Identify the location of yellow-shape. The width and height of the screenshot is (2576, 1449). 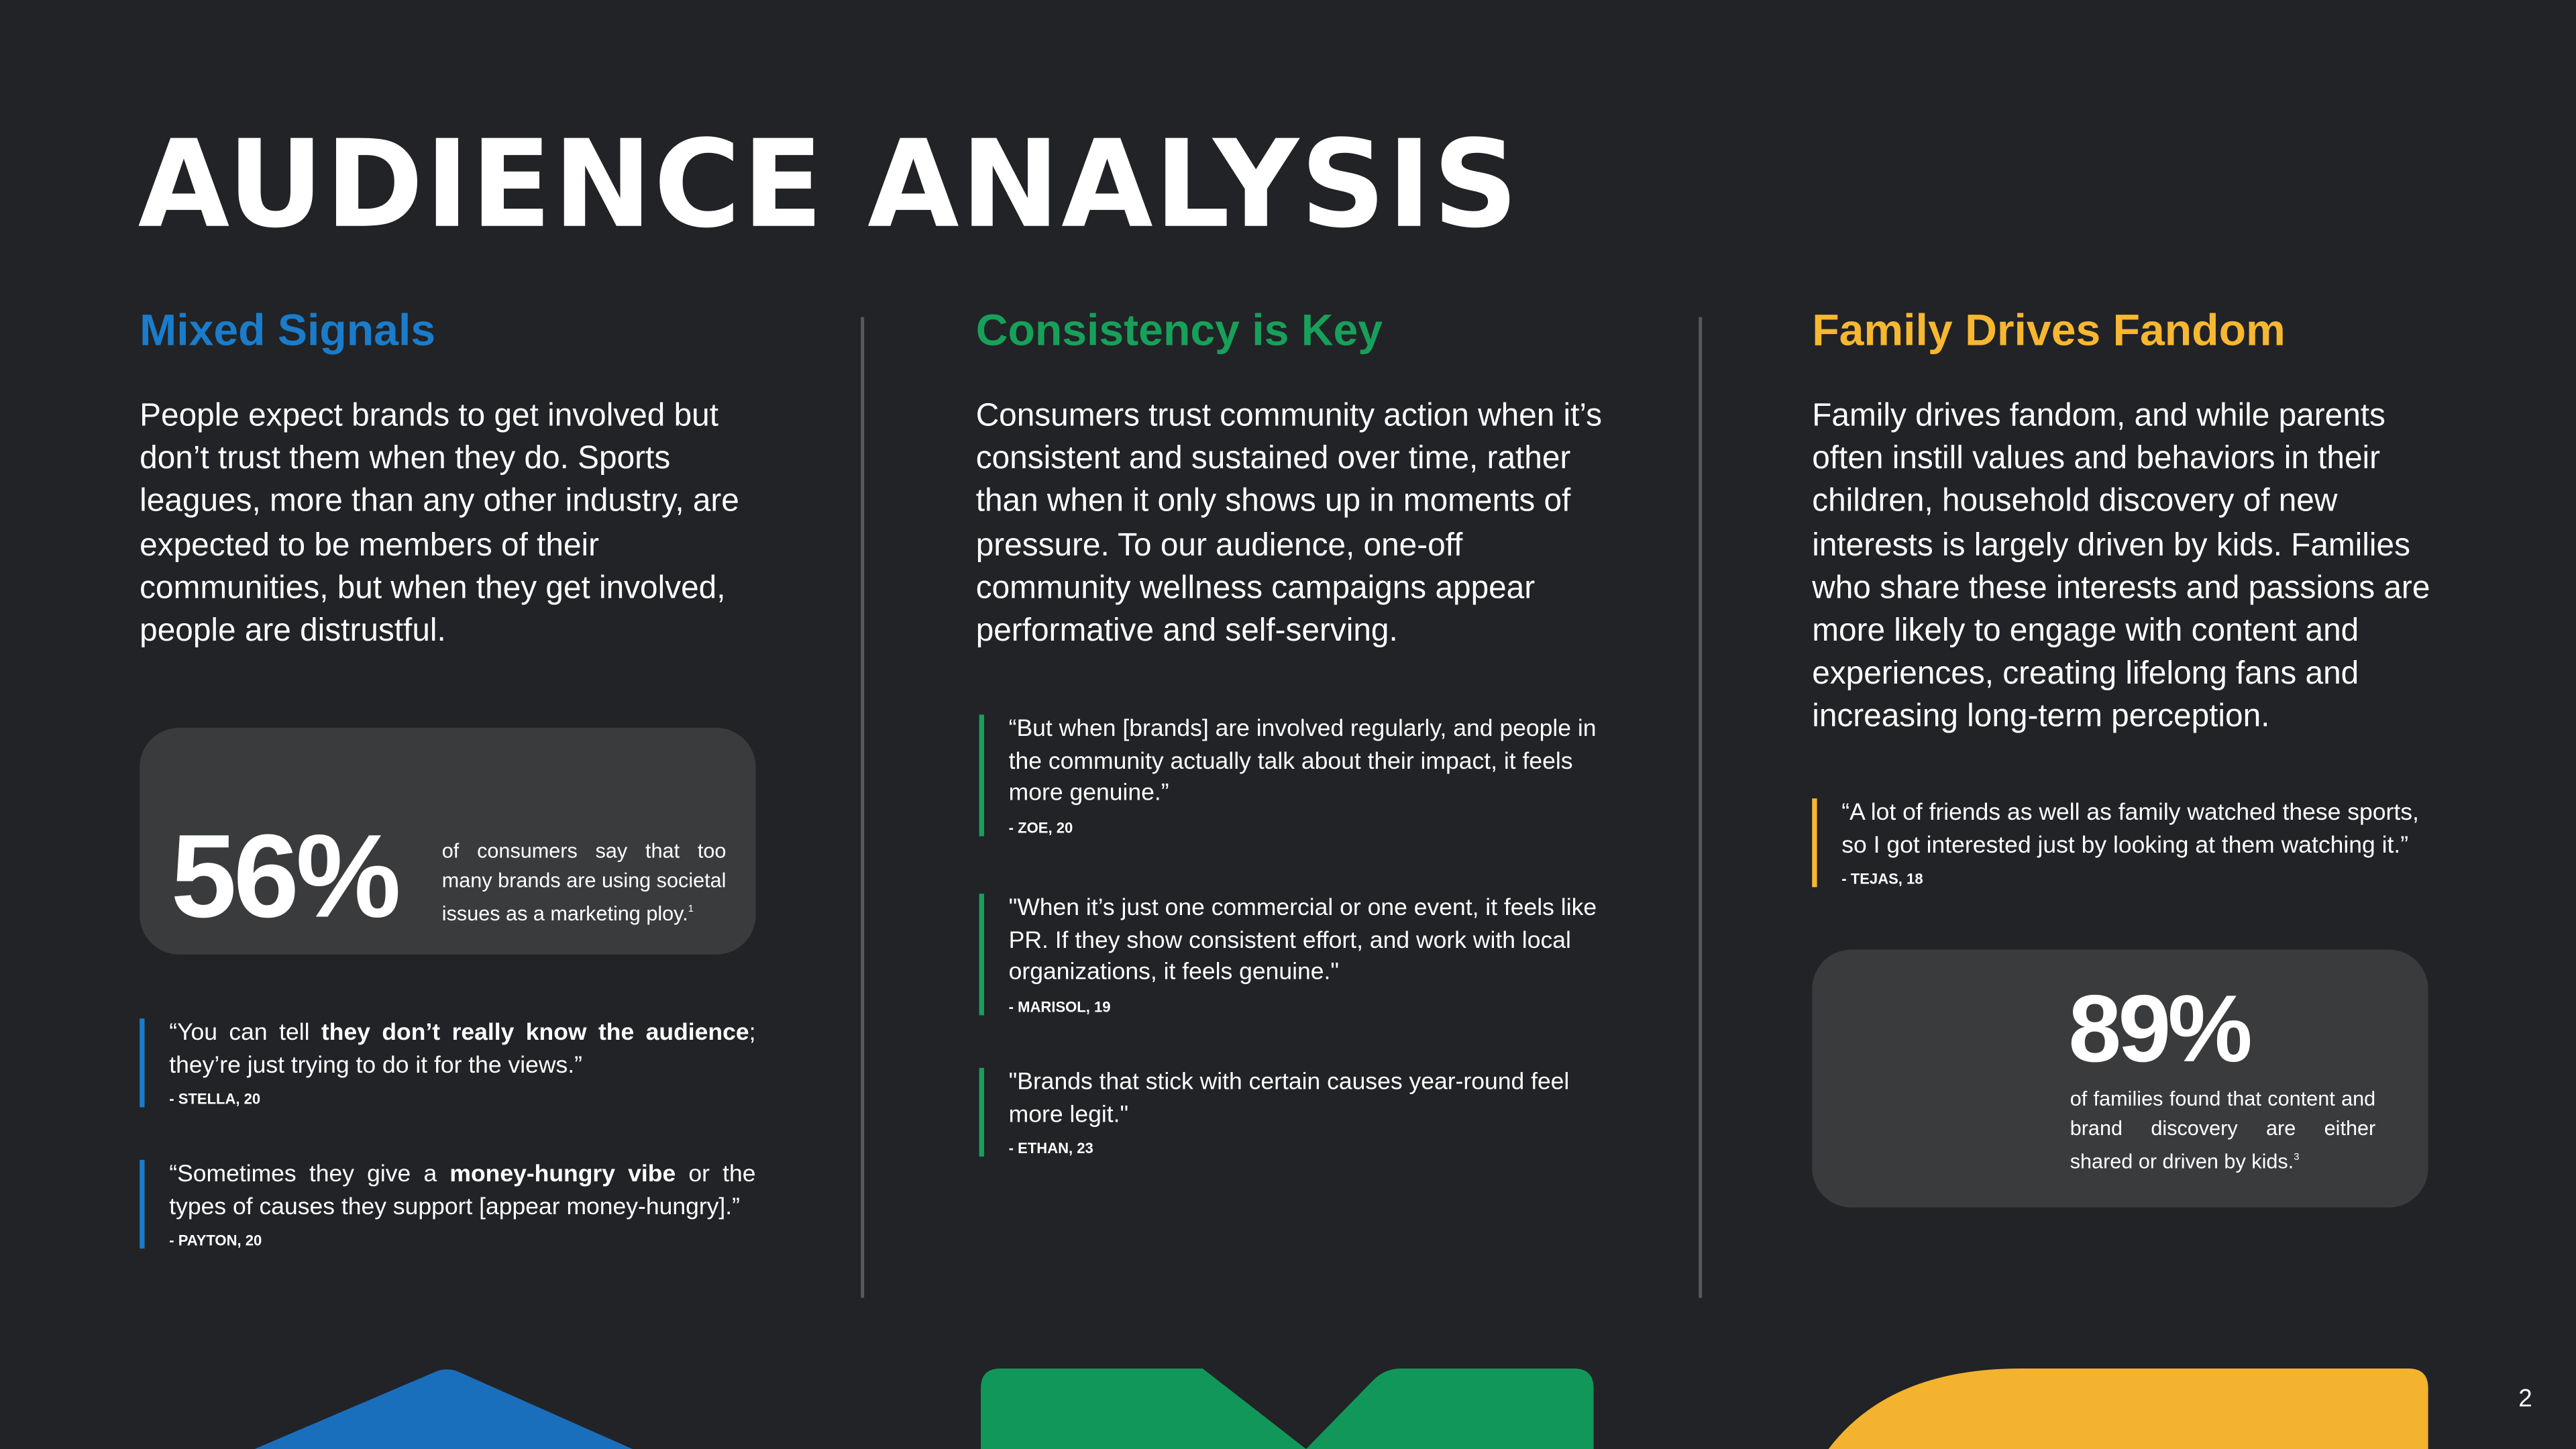
(2128, 1408).